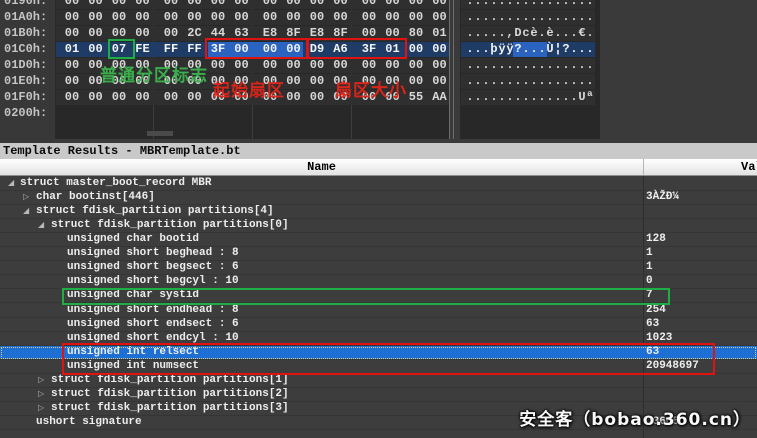 This screenshot has width=757, height=438. Describe the element at coordinates (582, 97) in the screenshot. I see `ascii-char: U` at that location.